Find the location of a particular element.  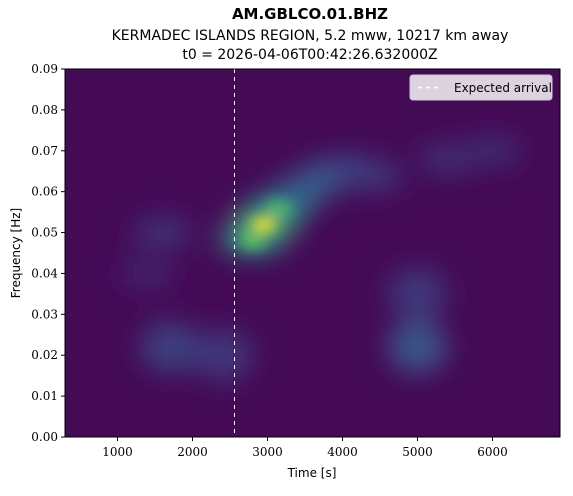

x-axis-label: Time [s] is located at coordinates (312, 473).